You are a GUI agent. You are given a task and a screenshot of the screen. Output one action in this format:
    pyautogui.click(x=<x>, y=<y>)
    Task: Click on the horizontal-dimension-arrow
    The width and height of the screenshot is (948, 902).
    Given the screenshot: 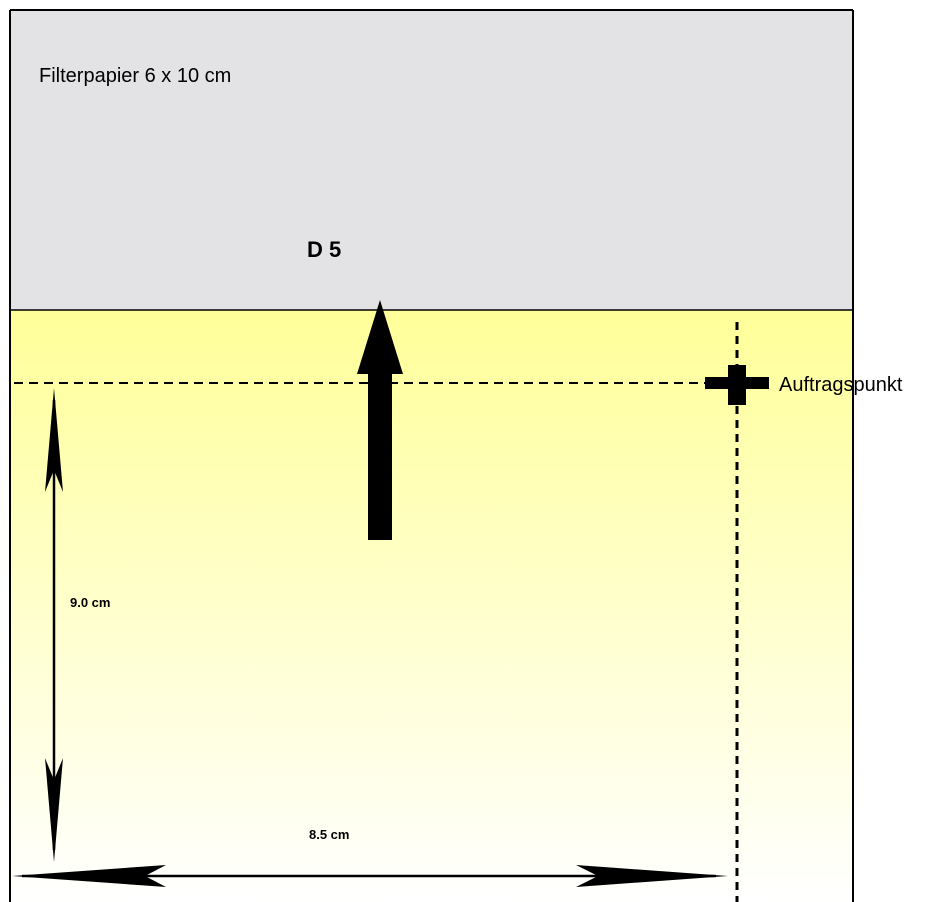 What is the action you would take?
    pyautogui.click(x=370, y=876)
    